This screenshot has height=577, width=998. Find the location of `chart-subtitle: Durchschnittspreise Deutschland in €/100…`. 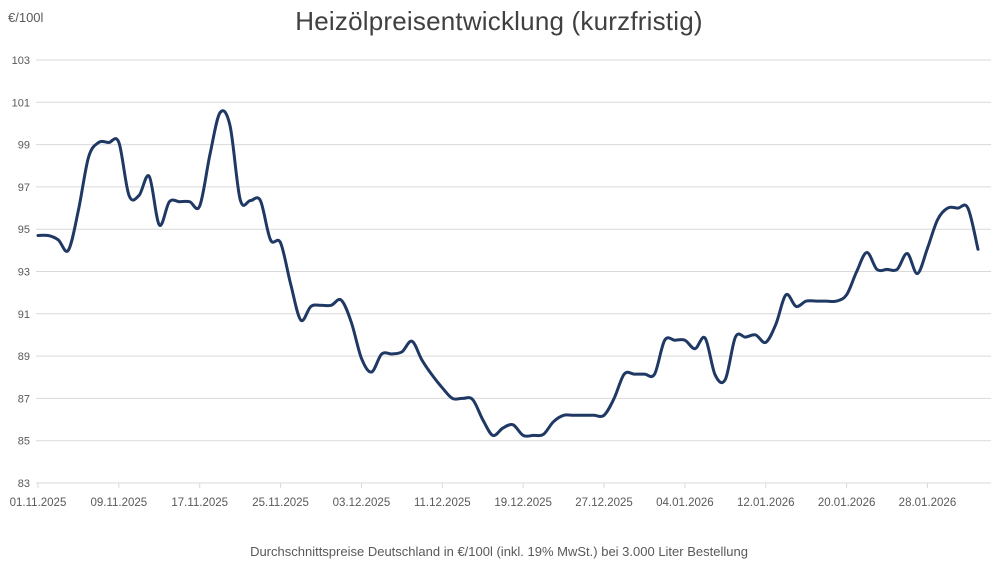

chart-subtitle: Durchschnittspreise Deutschland in €/100… is located at coordinates (499, 551).